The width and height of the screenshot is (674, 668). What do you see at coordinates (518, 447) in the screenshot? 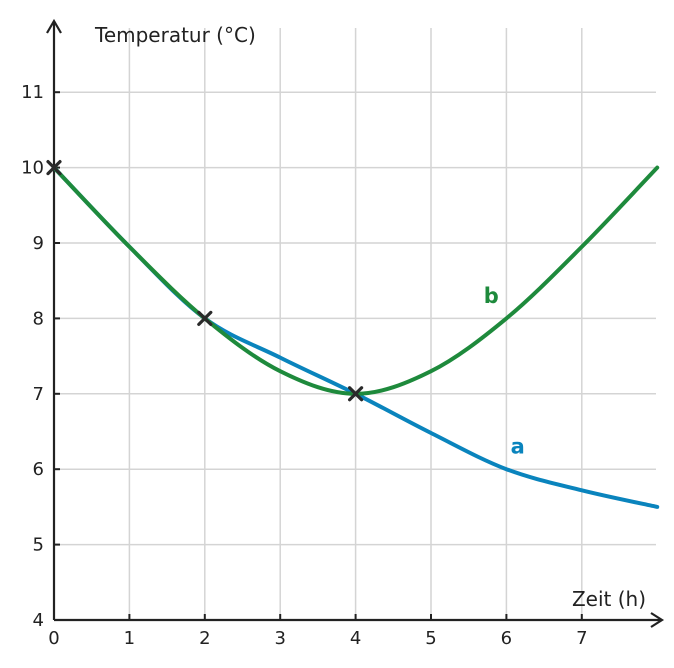
I see `series-label-a: a` at bounding box center [518, 447].